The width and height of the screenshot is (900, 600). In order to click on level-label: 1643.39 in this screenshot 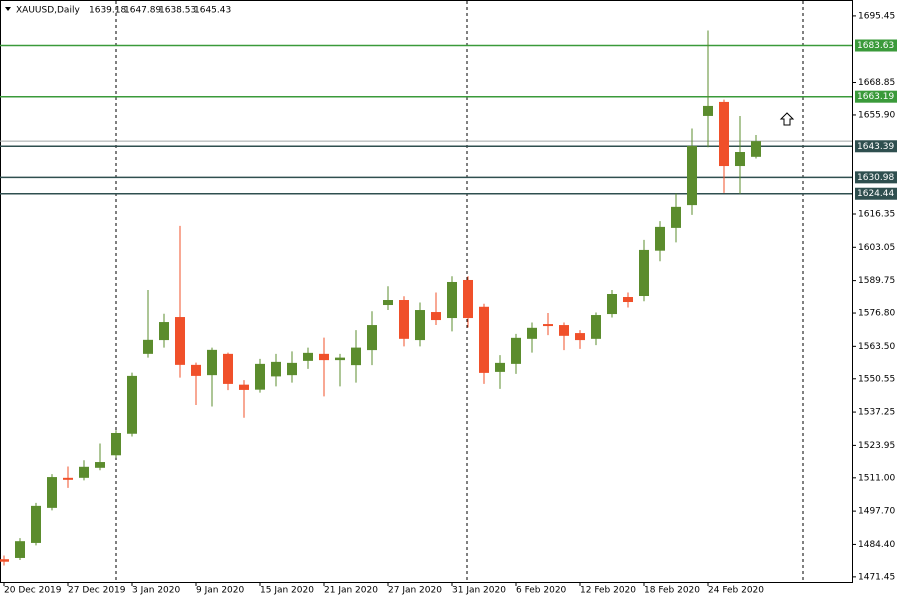, I will do `click(875, 147)`.